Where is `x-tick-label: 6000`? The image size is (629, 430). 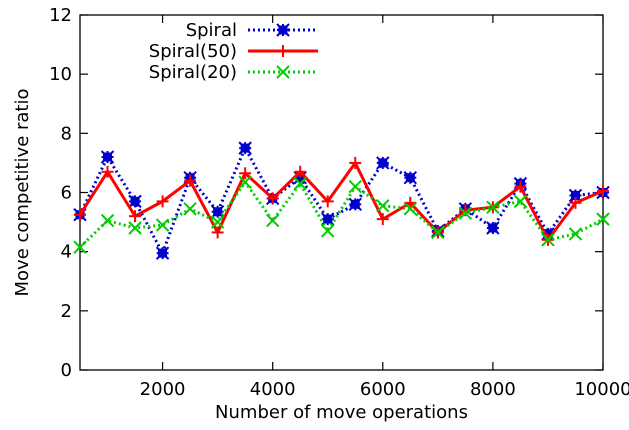
x-tick-label: 6000 is located at coordinates (383, 389).